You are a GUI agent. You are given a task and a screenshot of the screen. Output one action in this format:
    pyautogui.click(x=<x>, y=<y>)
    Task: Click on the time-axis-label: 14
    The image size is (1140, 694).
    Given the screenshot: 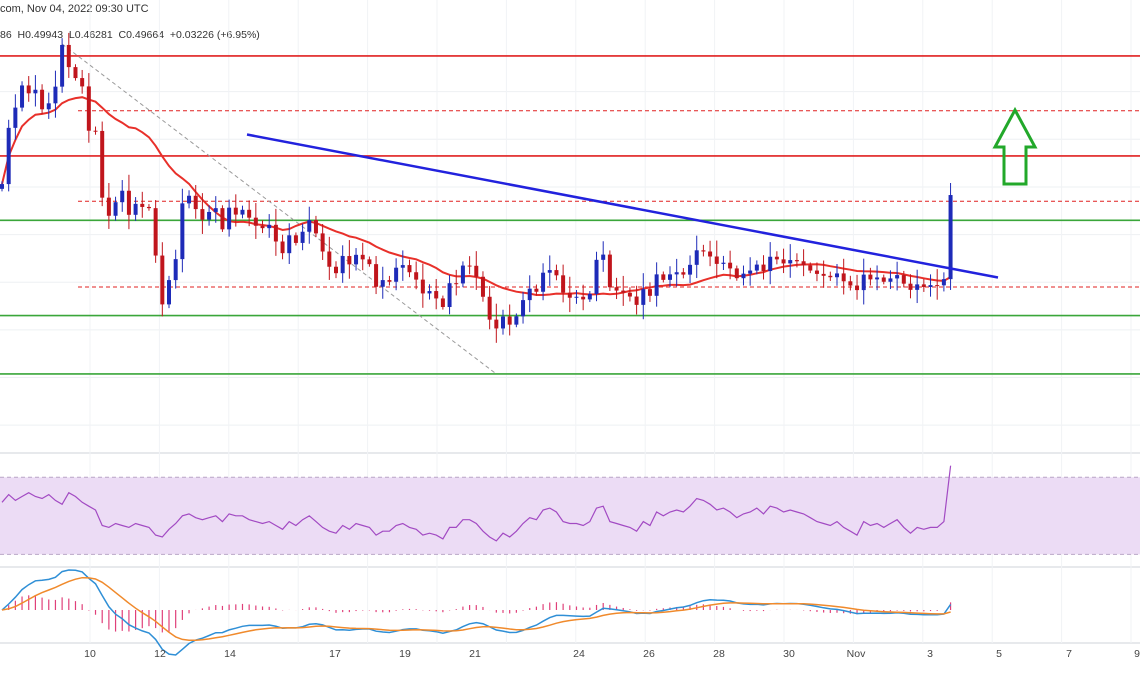 What is the action you would take?
    pyautogui.click(x=230, y=654)
    